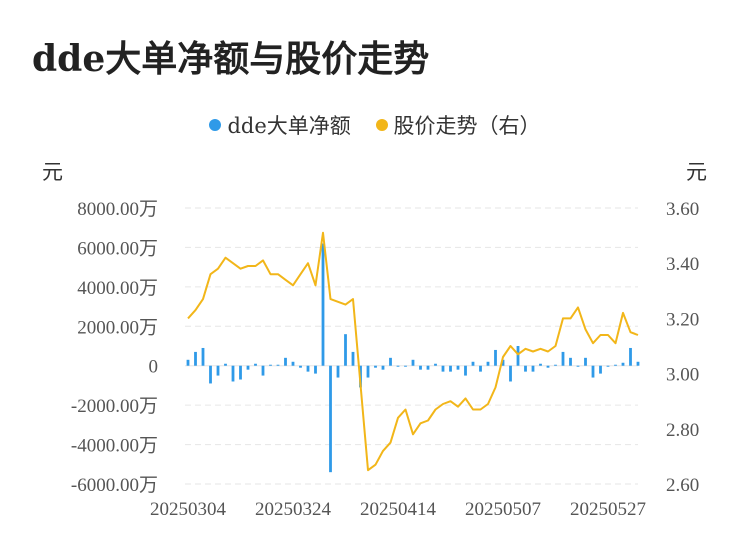 This screenshot has height=558, width=750. What do you see at coordinates (682, 485) in the screenshot?
I see `right-tick-label: 2.60` at bounding box center [682, 485].